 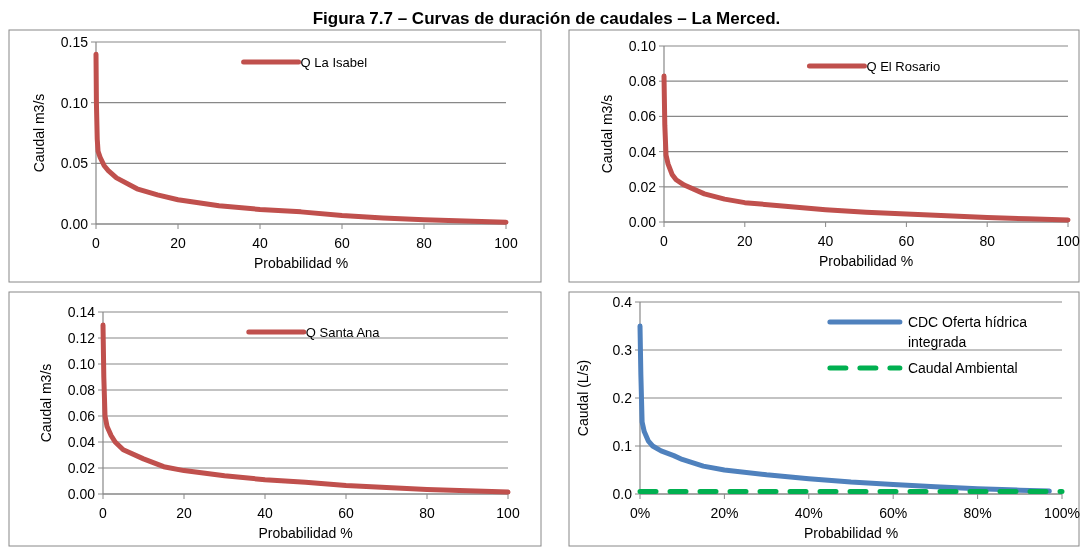 I want to click on y-tick-label: 0.05, so click(x=74, y=163).